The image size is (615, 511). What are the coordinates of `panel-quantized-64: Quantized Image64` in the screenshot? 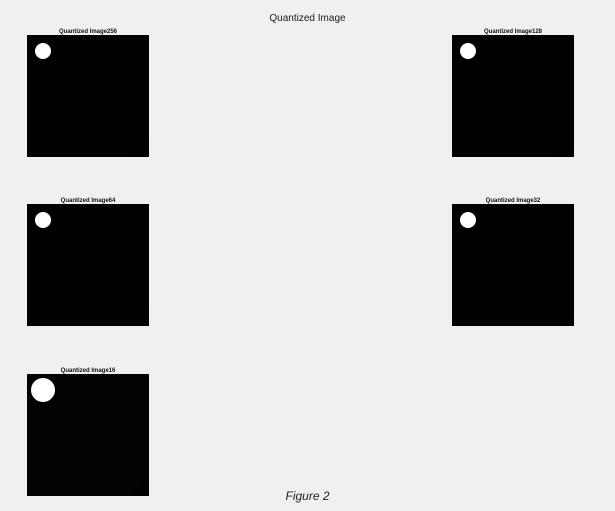 It's located at (88, 267).